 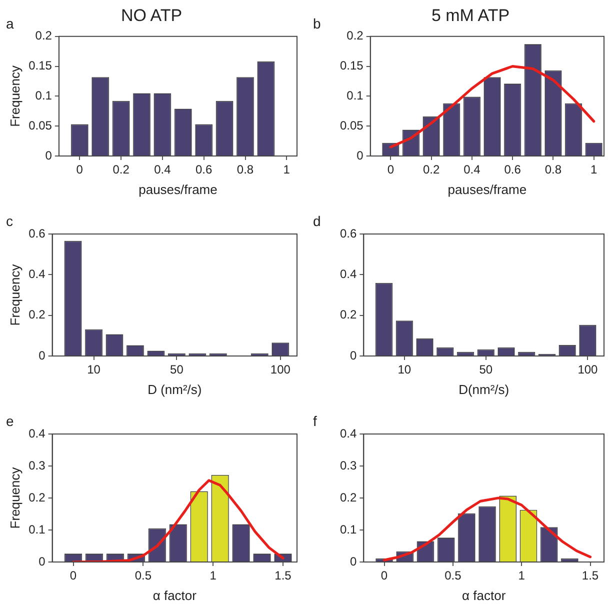 What do you see at coordinates (315, 421) in the screenshot?
I see `text: f` at bounding box center [315, 421].